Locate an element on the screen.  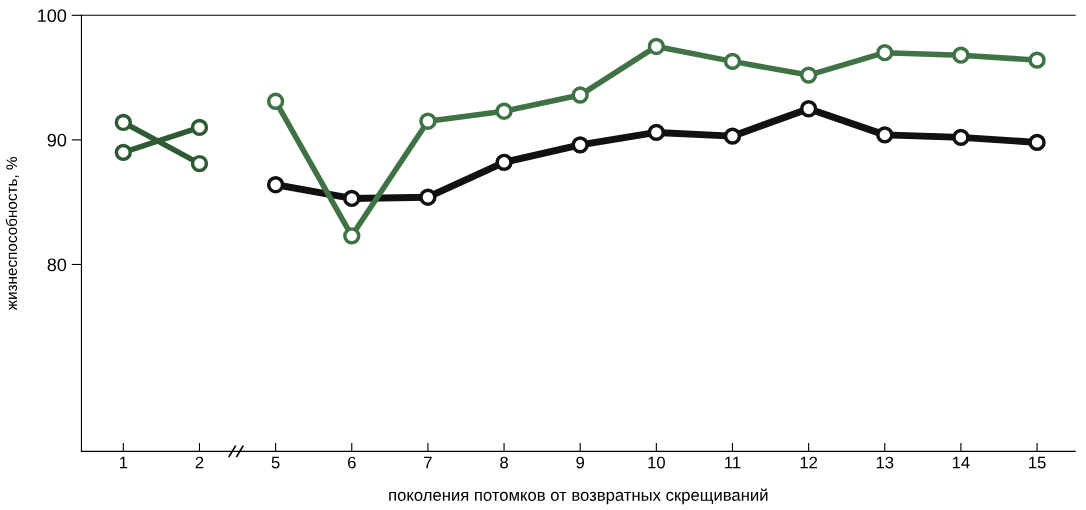
x-tick-label: 13 is located at coordinates (885, 462).